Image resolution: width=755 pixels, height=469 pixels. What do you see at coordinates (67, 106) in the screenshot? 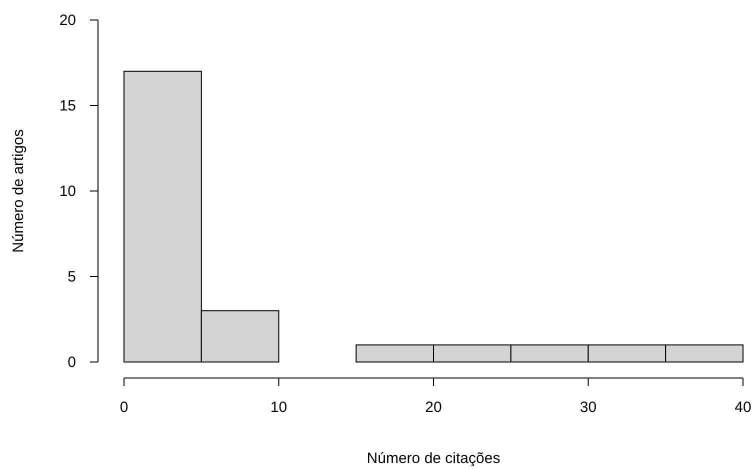
I see `y-tick-label: 15` at bounding box center [67, 106].